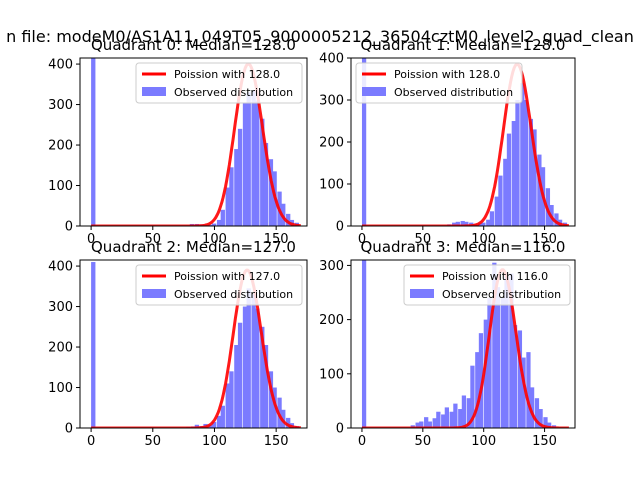 This screenshot has width=640, height=480. I want to click on legend: Poission with 127.0 Observed distribution, so click(219, 285).